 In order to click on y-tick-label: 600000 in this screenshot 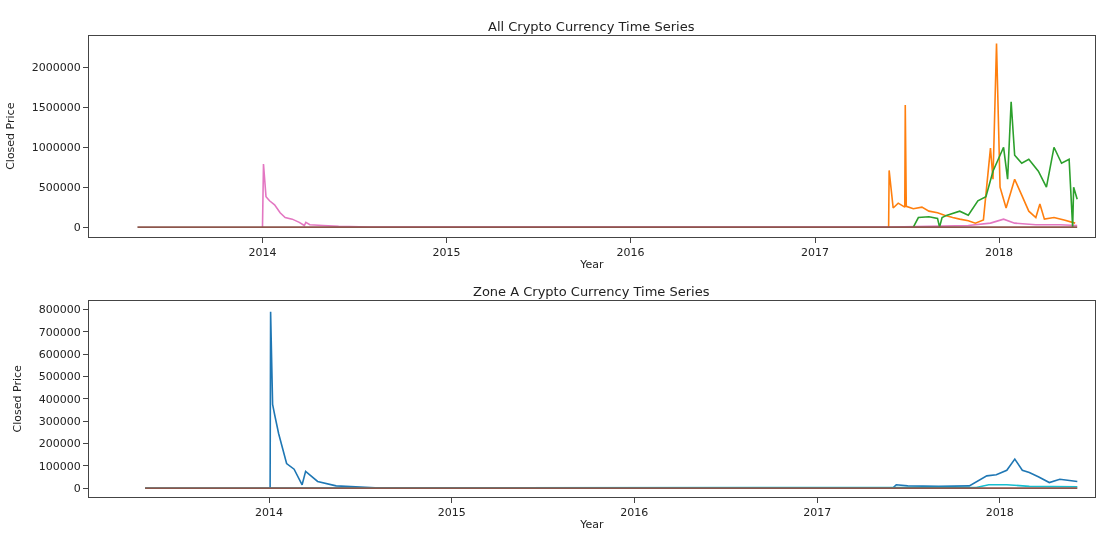, I will do `click(59, 355)`.